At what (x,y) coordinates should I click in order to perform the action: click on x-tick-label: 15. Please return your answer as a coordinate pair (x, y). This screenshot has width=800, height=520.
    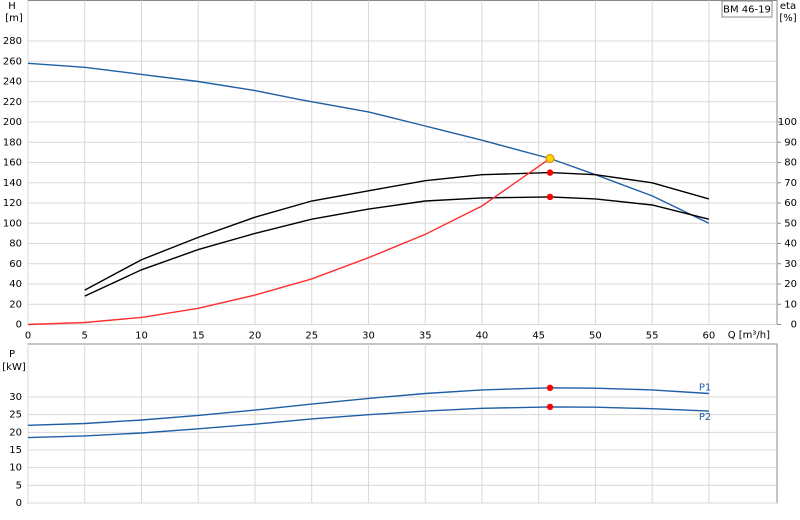
    Looking at the image, I should click on (198, 336).